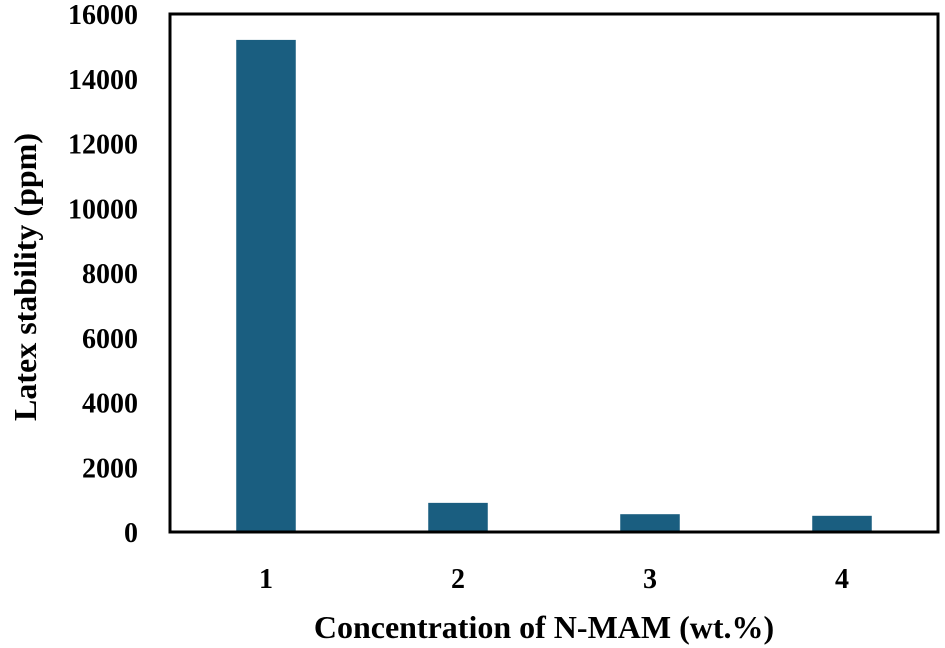 This screenshot has width=945, height=648. I want to click on y-tick-label: 16000, so click(103, 15).